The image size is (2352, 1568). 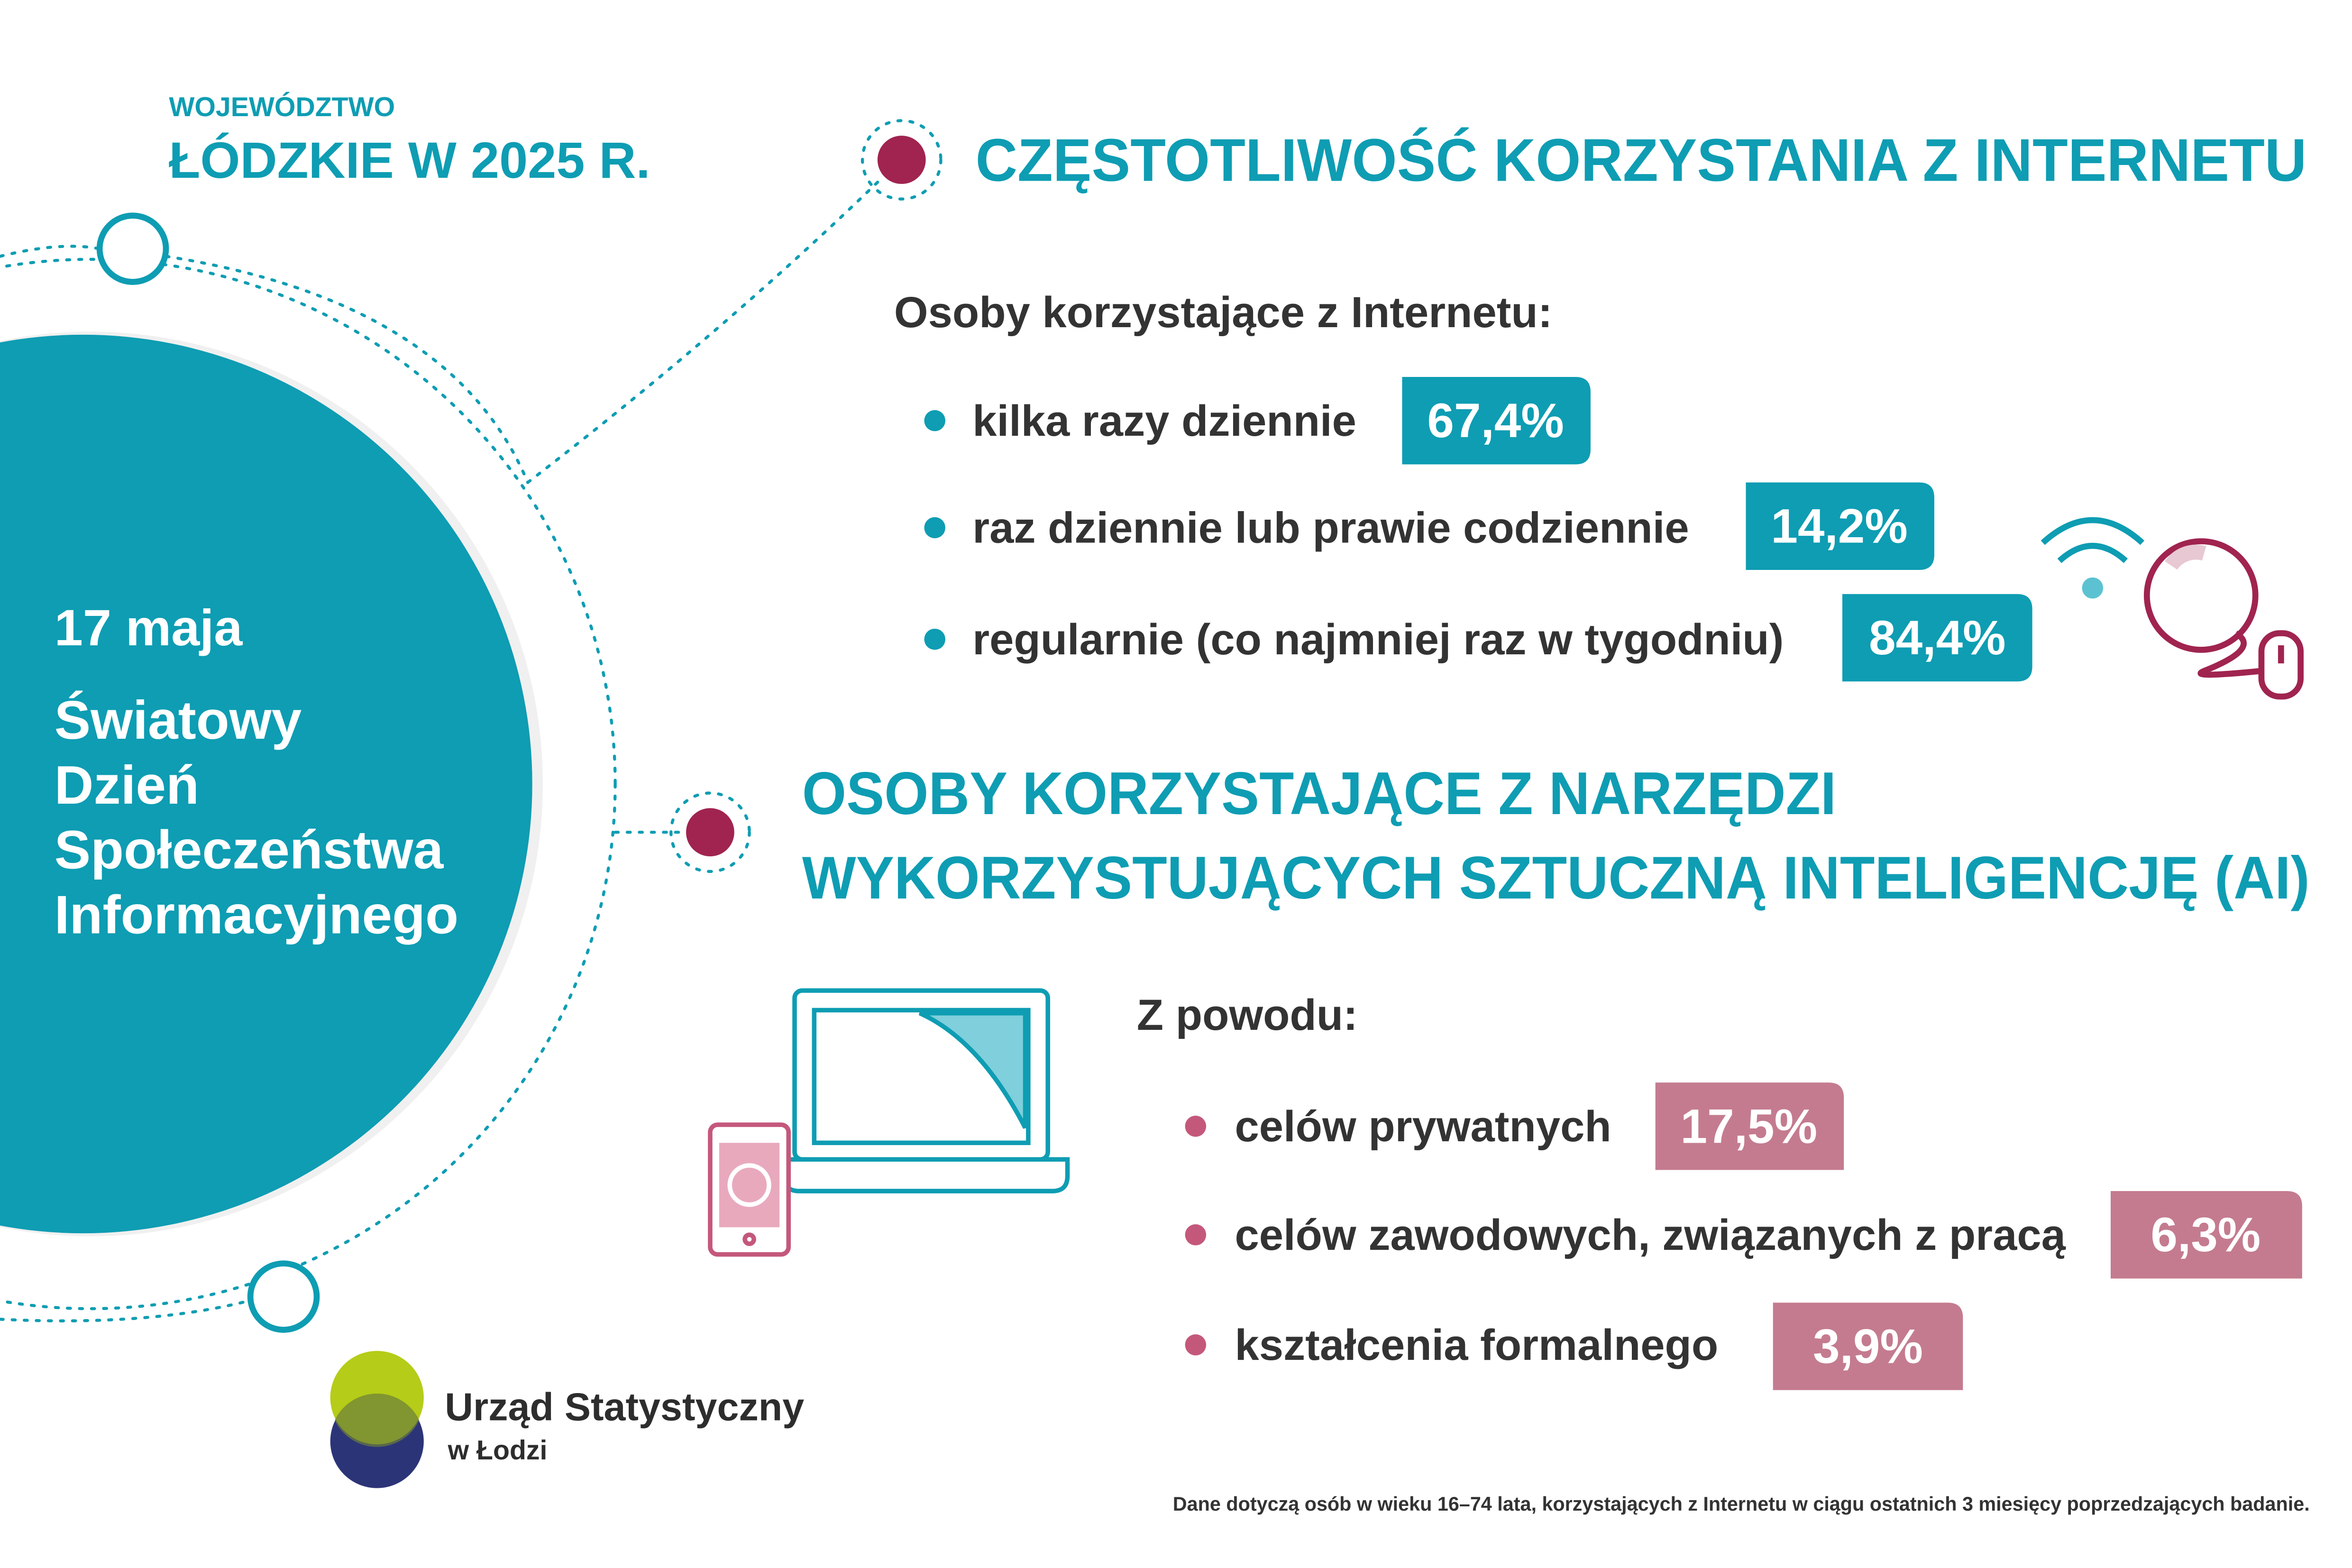 What do you see at coordinates (1423, 1126) in the screenshot?
I see `item-label: celów prywatnych` at bounding box center [1423, 1126].